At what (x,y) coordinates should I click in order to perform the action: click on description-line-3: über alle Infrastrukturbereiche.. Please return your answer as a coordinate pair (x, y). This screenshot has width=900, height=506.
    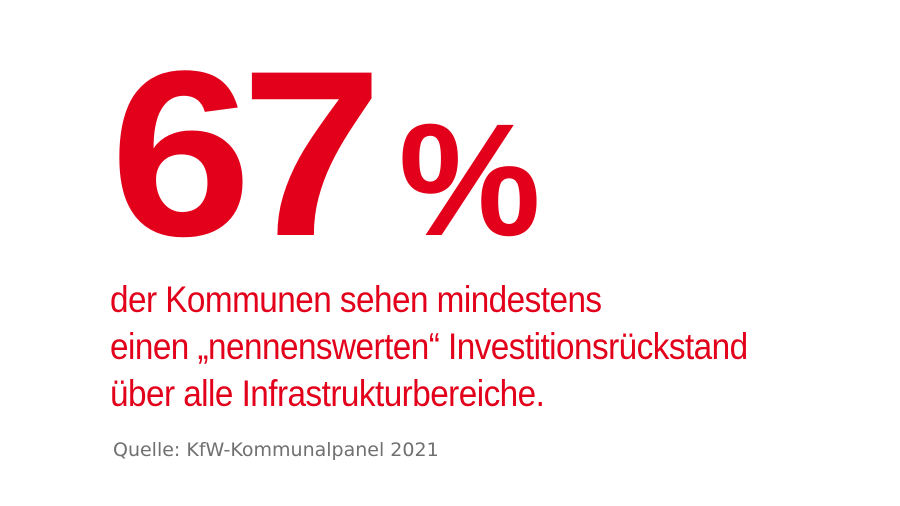
    Looking at the image, I should click on (327, 393).